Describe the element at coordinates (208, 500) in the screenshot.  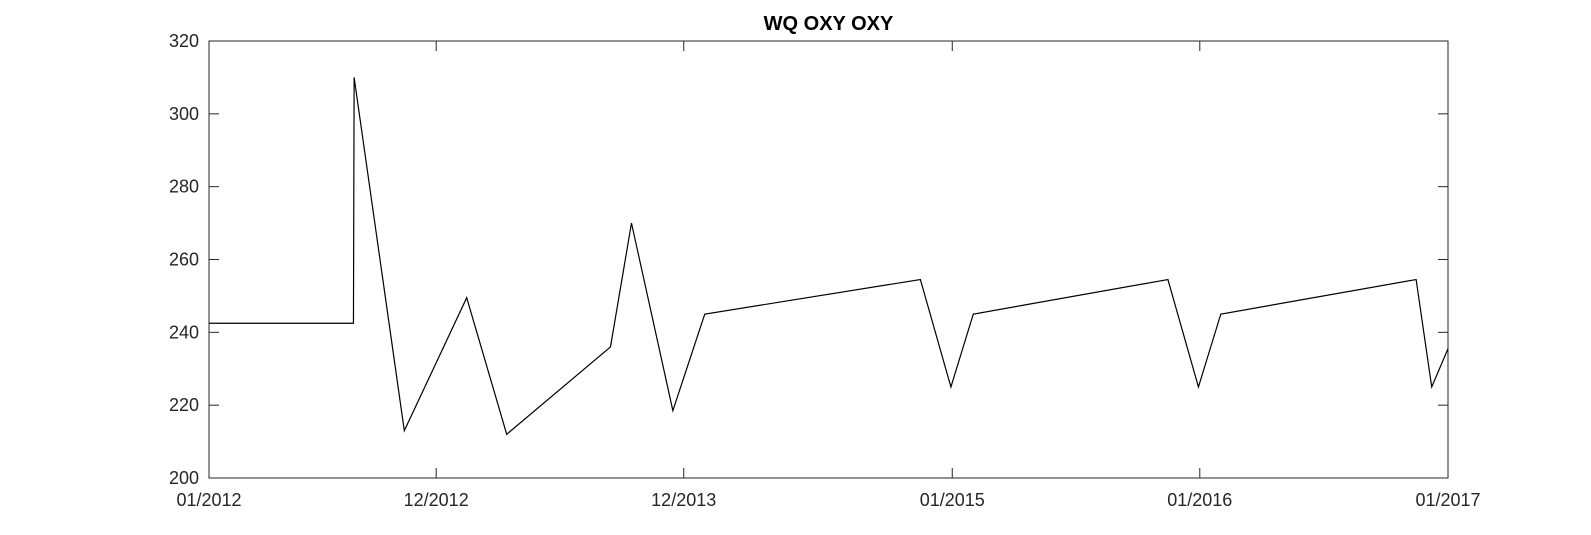
I see `x-tick-label: 01/2012` at that location.